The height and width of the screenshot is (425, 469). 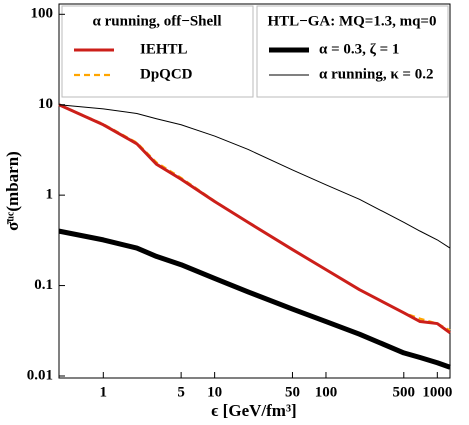 What do you see at coordinates (104, 392) in the screenshot?
I see `x-tick-label: 1` at bounding box center [104, 392].